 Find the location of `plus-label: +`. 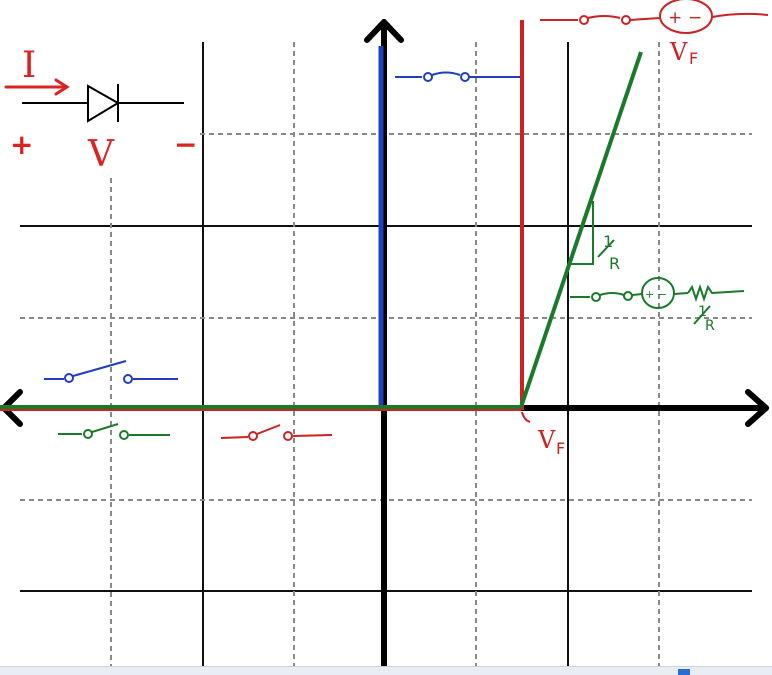

plus-label: + is located at coordinates (21, 144).